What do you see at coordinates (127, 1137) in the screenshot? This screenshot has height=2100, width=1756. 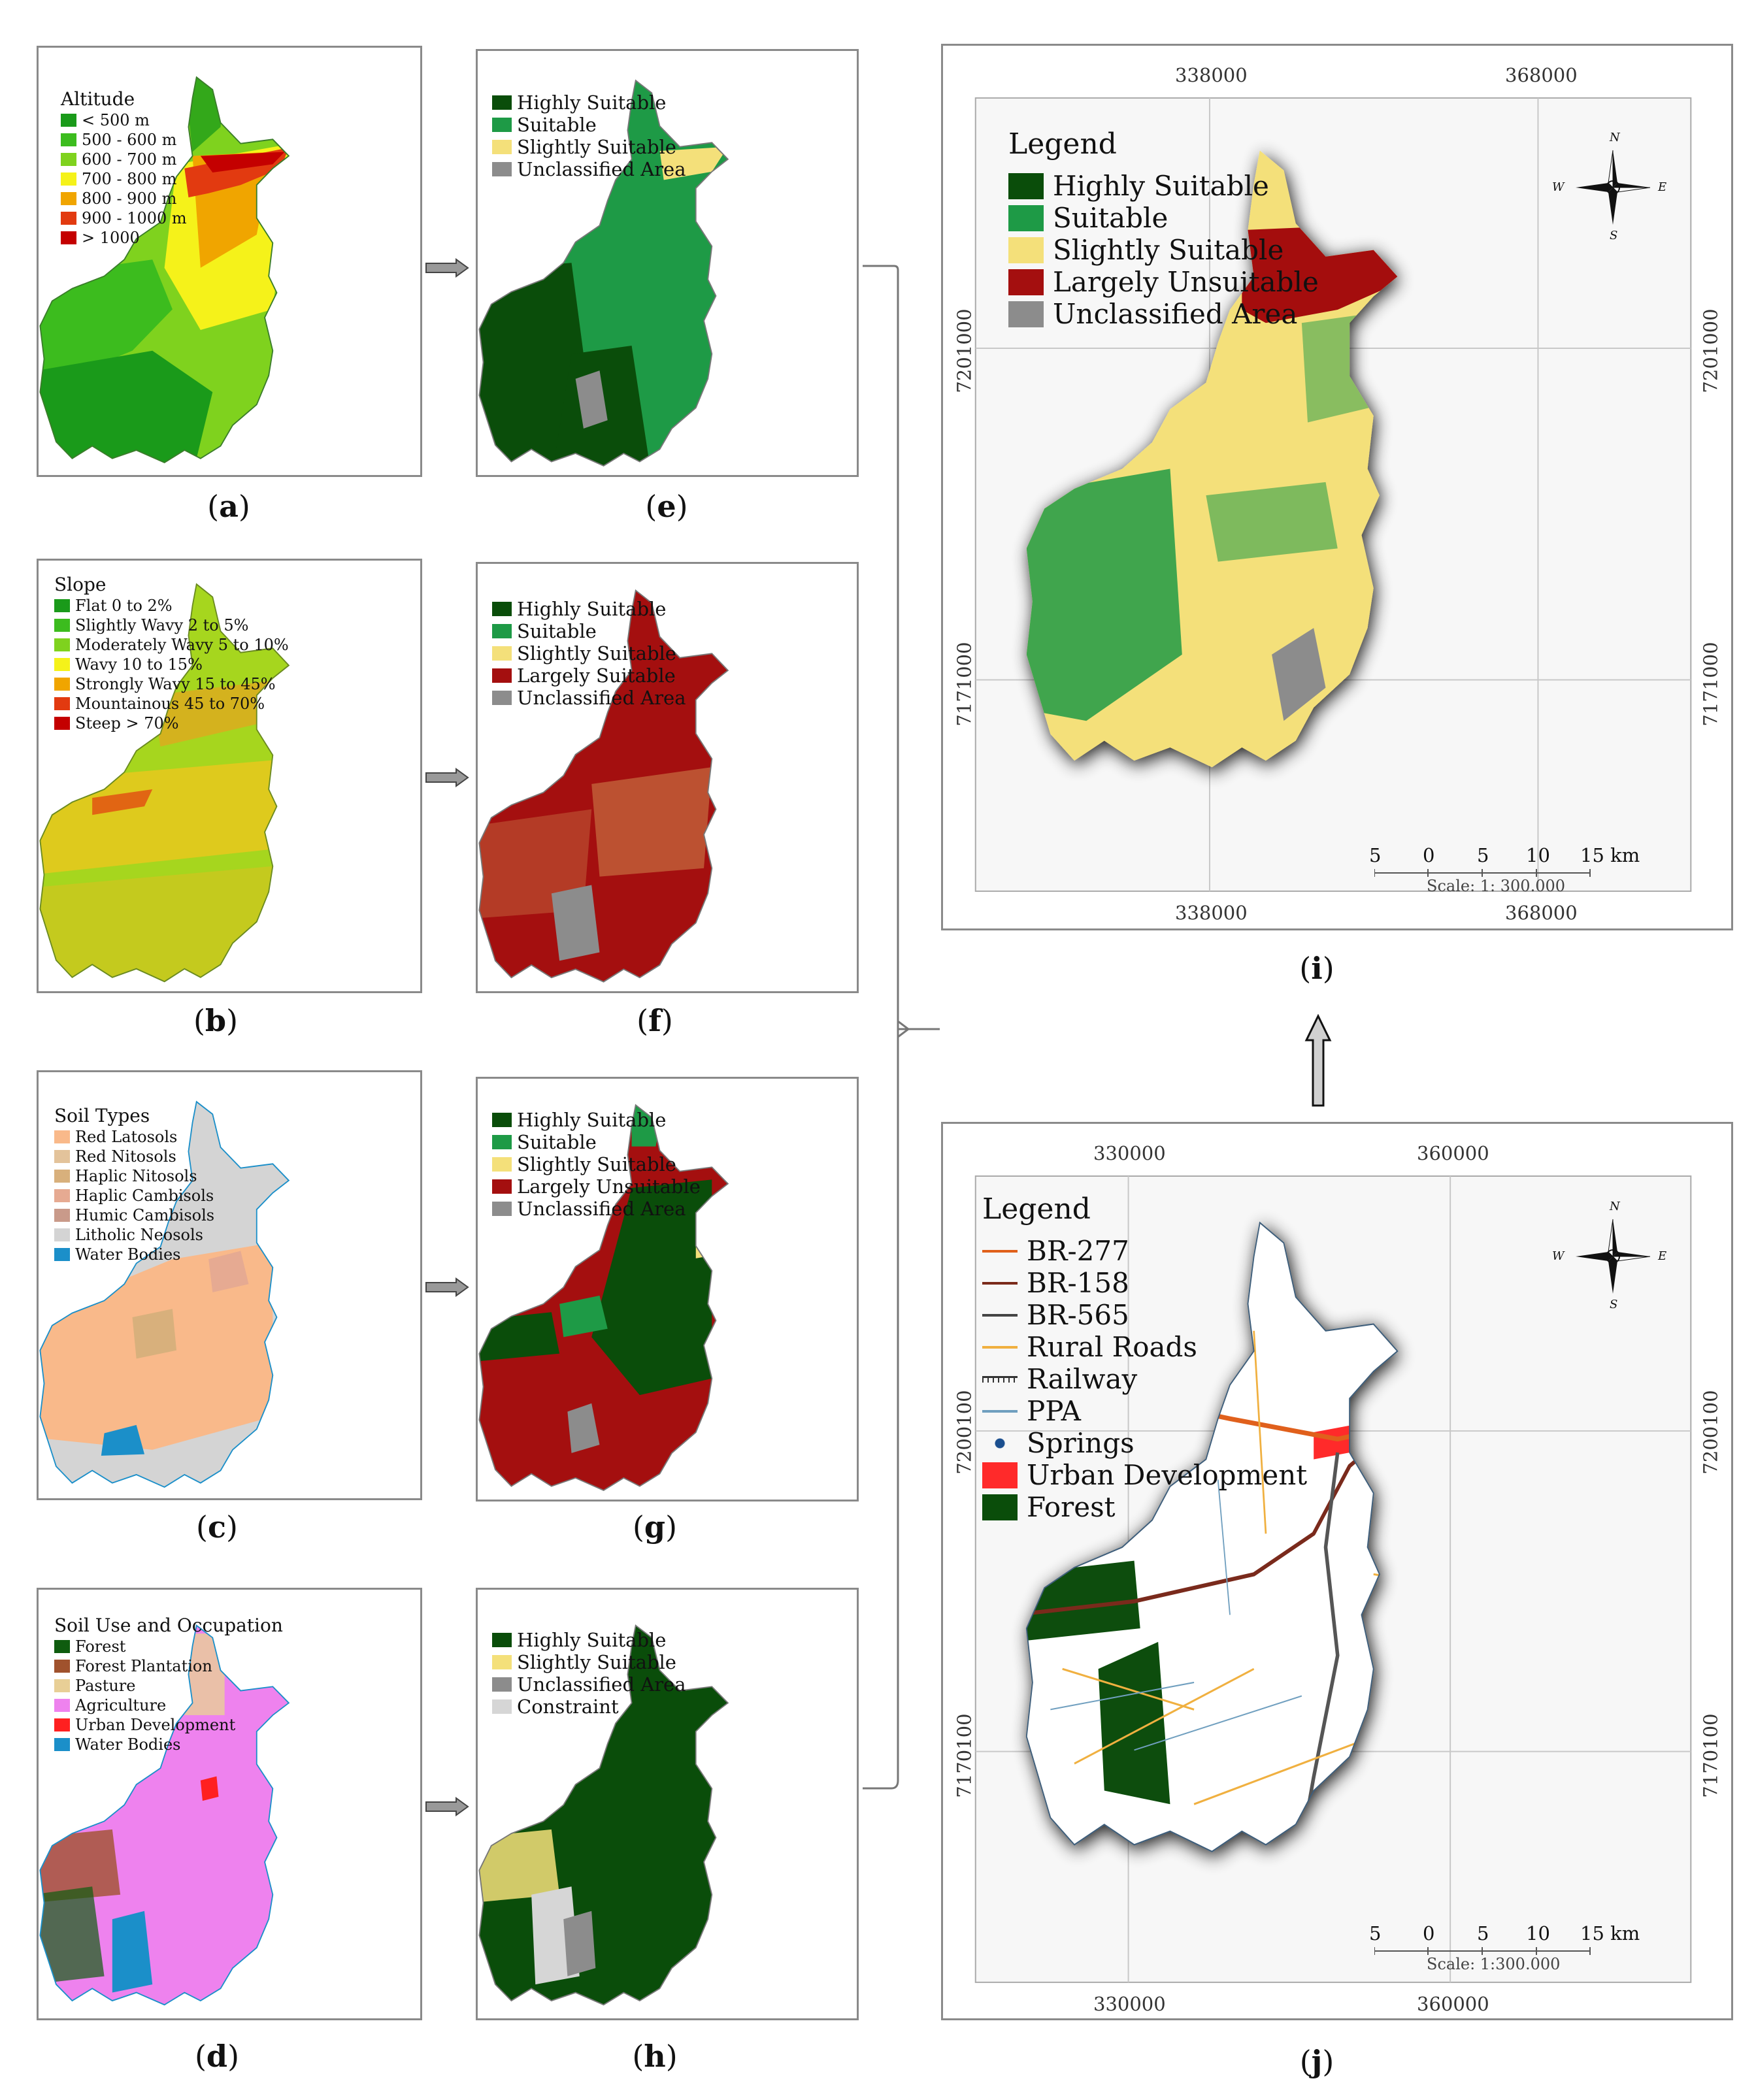 I see `legend-label: Red Latosols` at bounding box center [127, 1137].